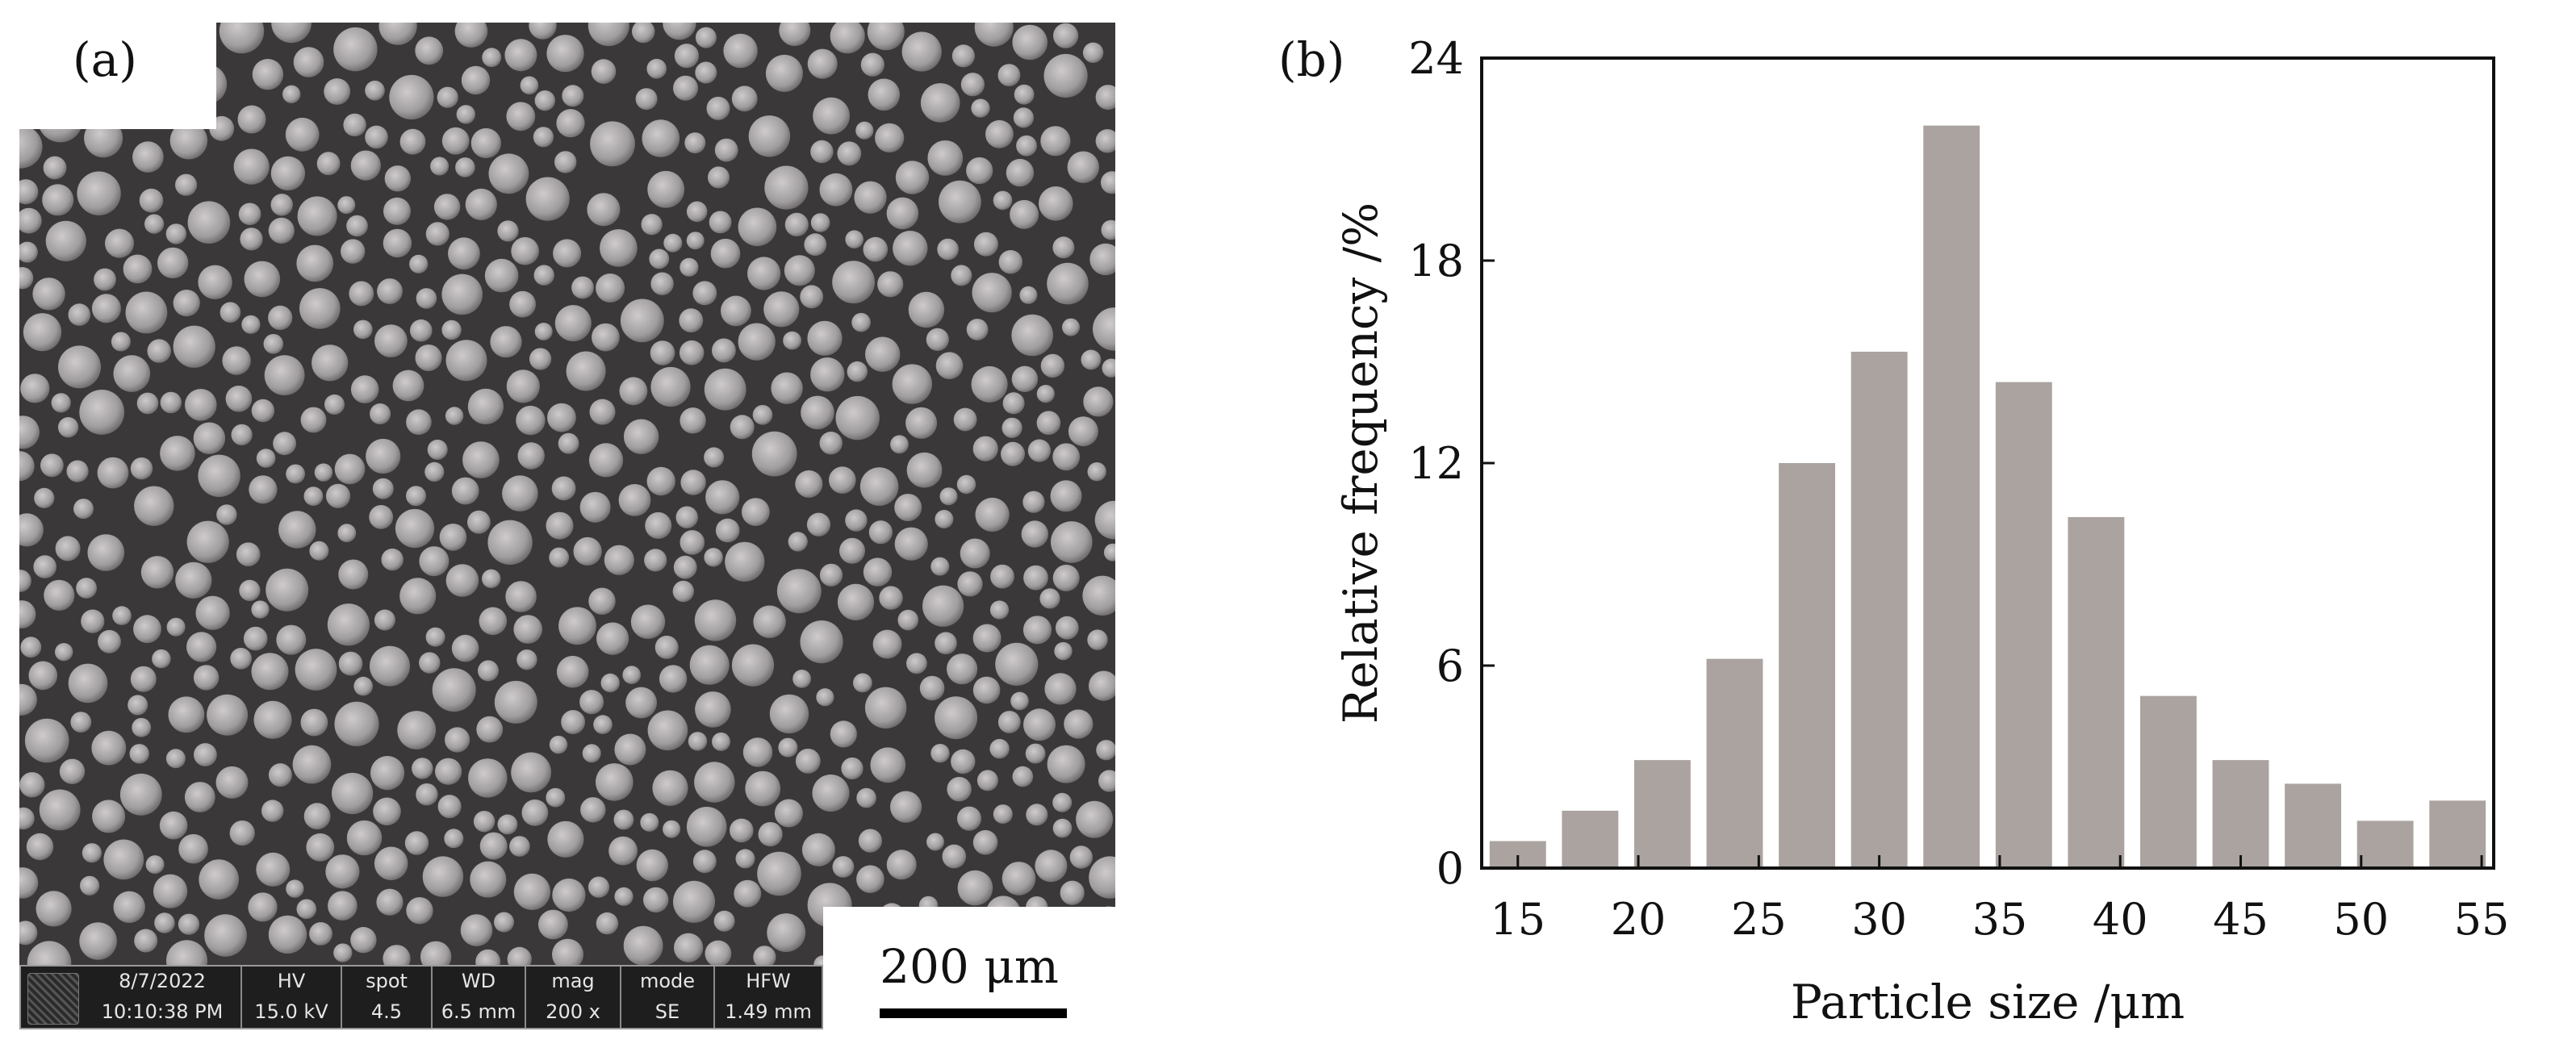 Image resolution: width=2576 pixels, height=1048 pixels. Describe the element at coordinates (387, 997) in the screenshot. I see `info-cell: spot 4.5` at that location.